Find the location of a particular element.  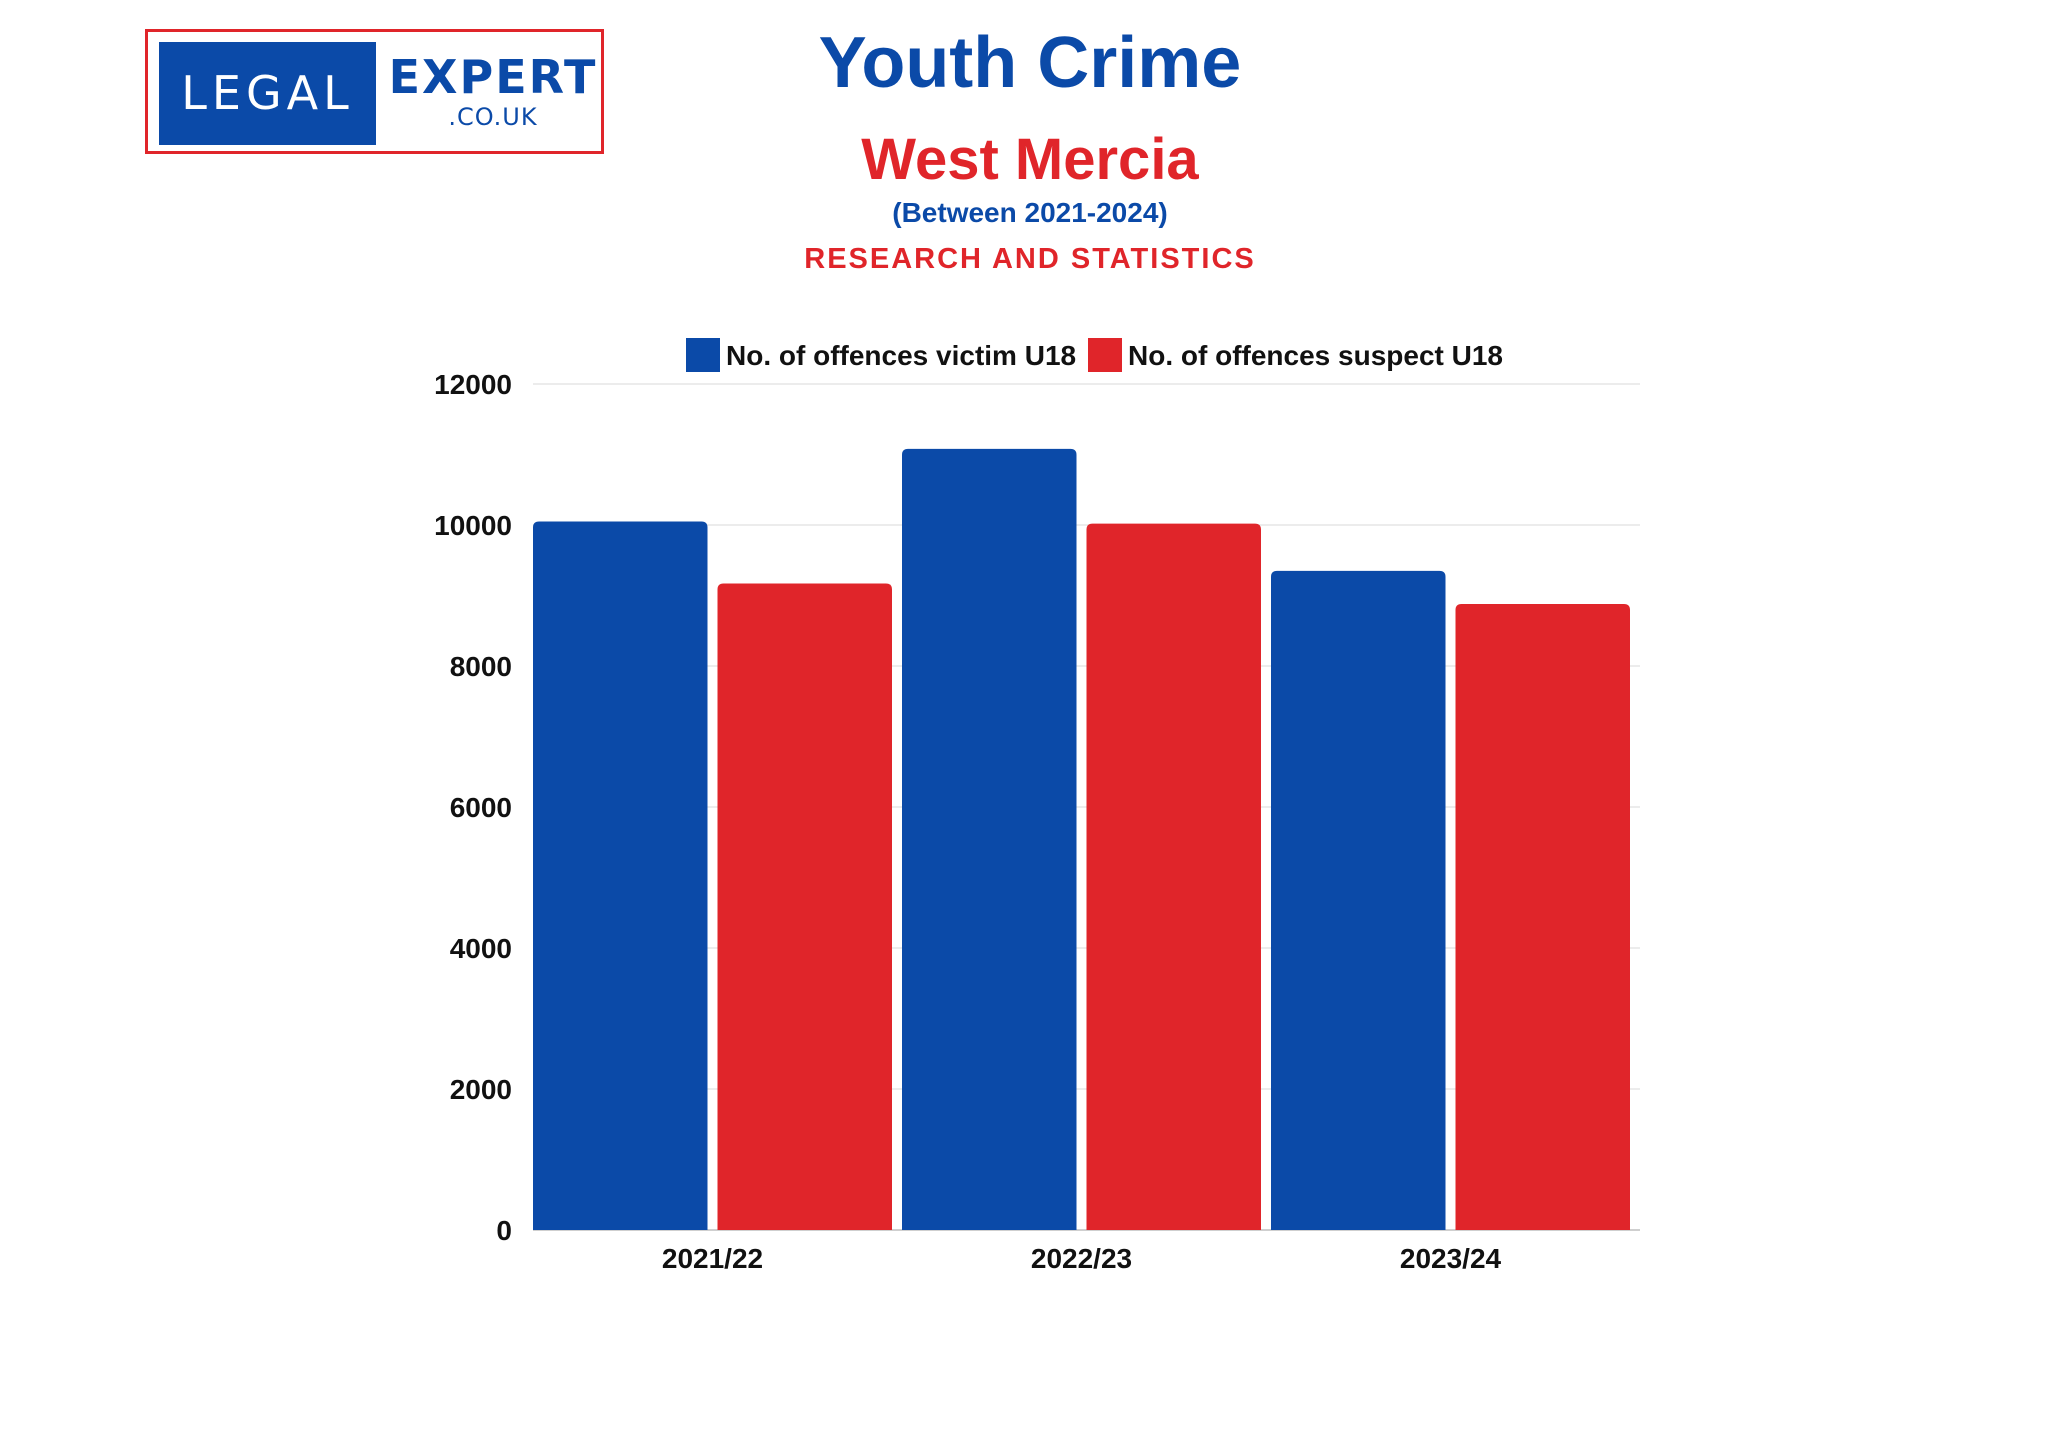

logo-expert-text: EXPERT is located at coordinates (493, 77).